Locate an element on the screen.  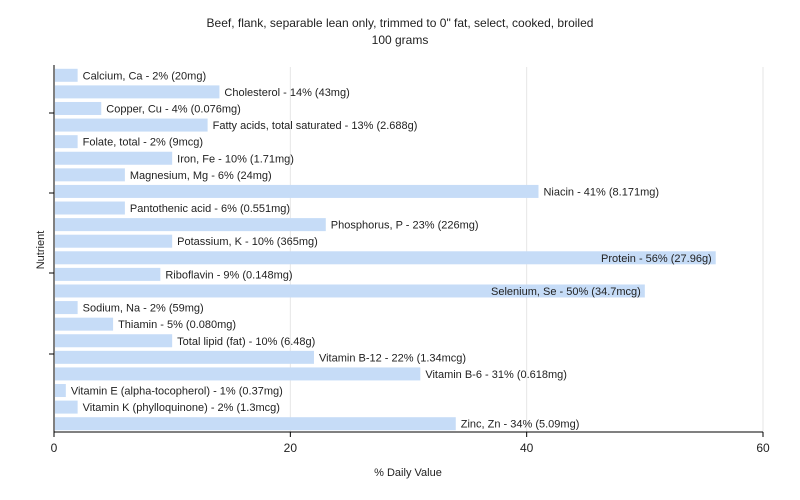
x-tick-label: 60 is located at coordinates (763, 448).